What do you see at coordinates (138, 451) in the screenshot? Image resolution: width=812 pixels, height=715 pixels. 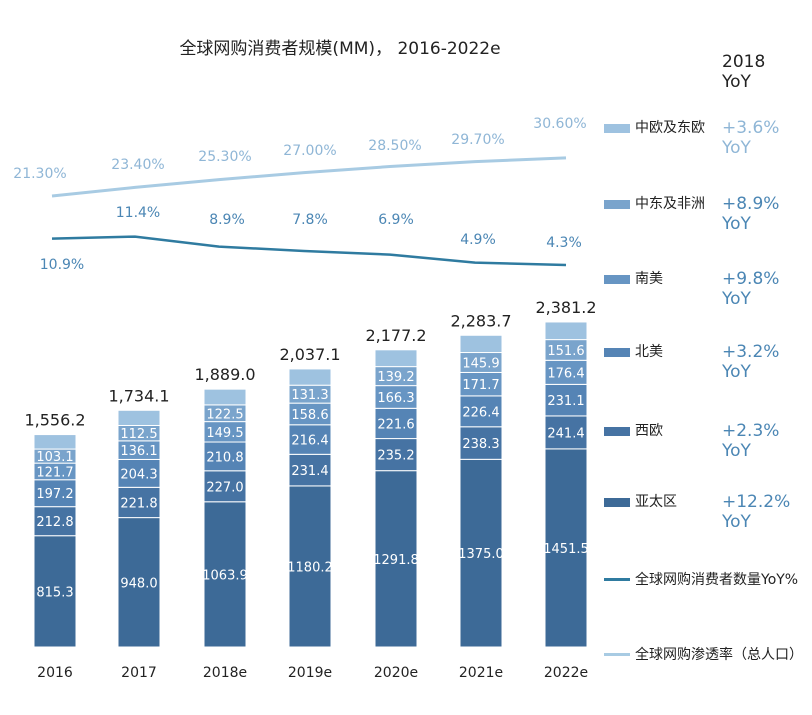 I see `bar-value-label: 136.1` at bounding box center [138, 451].